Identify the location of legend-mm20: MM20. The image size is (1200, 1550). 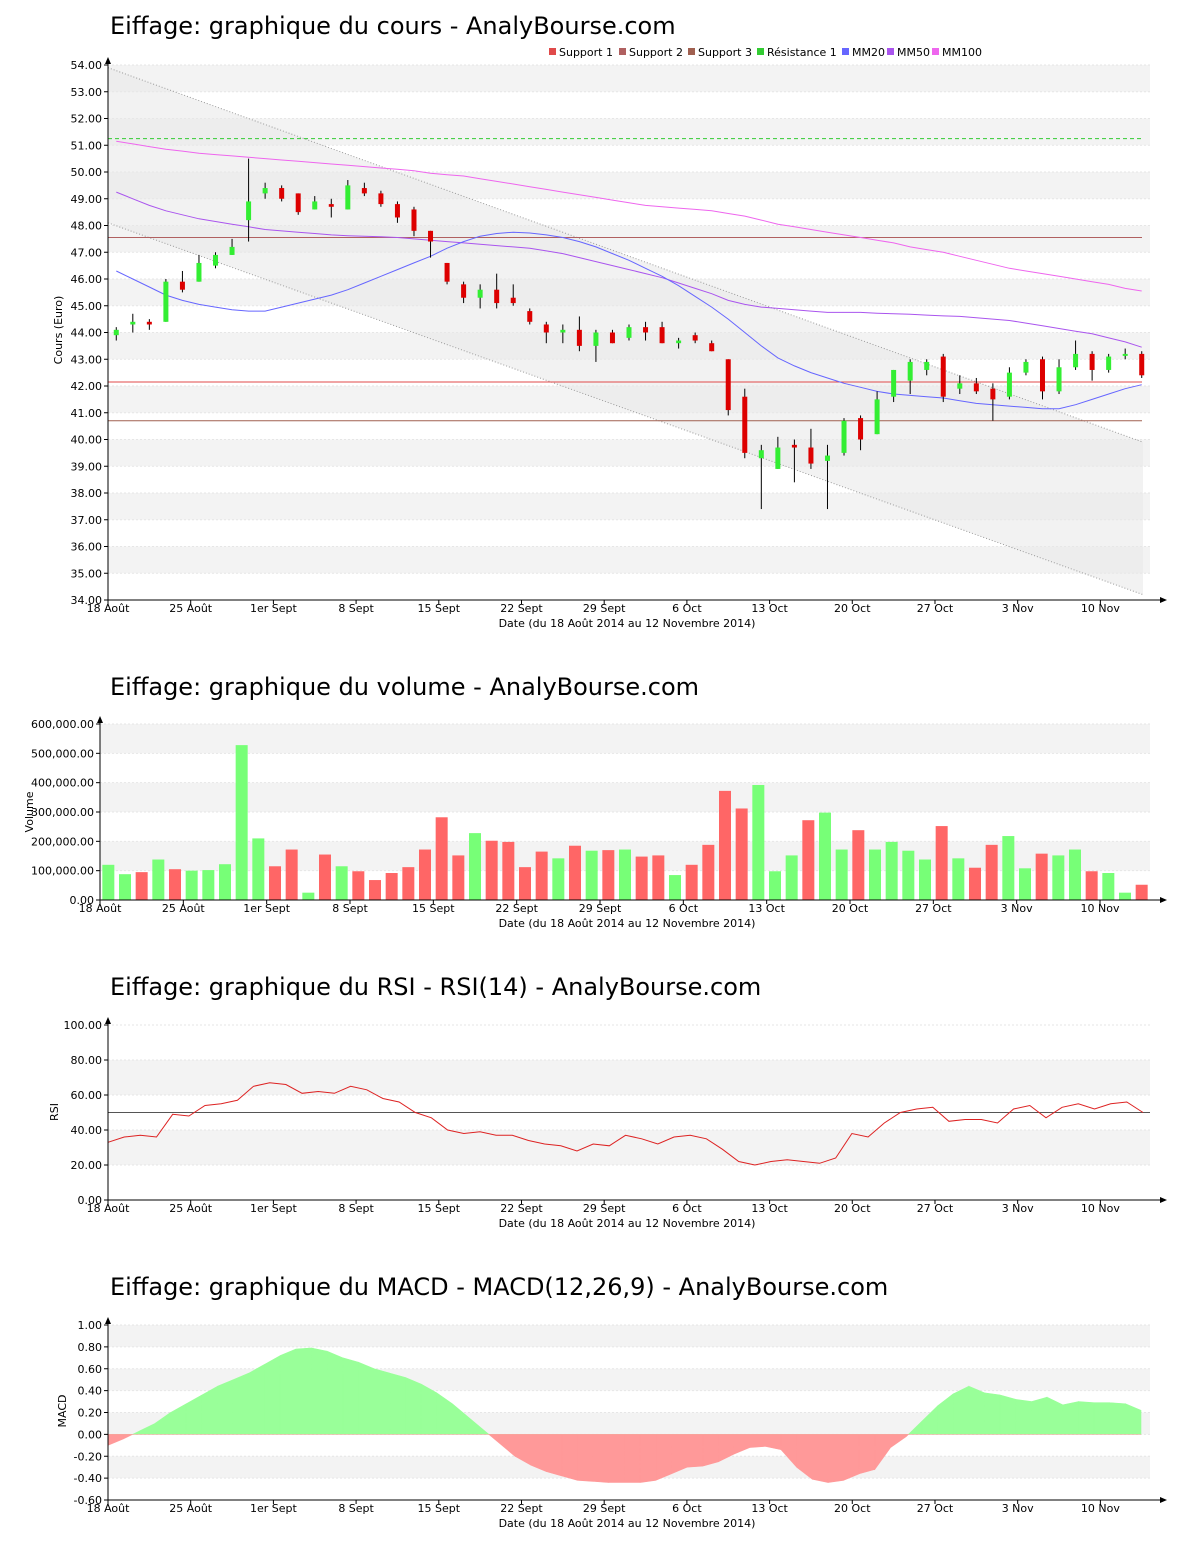
(868, 52).